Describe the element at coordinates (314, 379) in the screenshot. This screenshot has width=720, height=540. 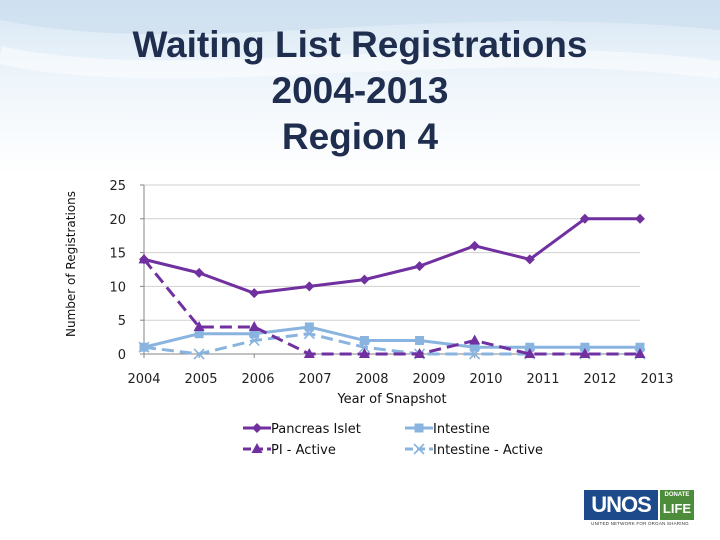
I see `x-tick-label: 2007` at that location.